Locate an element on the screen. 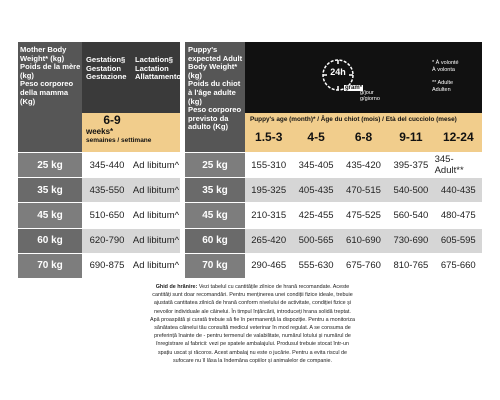 This screenshot has width=500, height=400. lactation-label-line: Lactation is located at coordinates (152, 68).